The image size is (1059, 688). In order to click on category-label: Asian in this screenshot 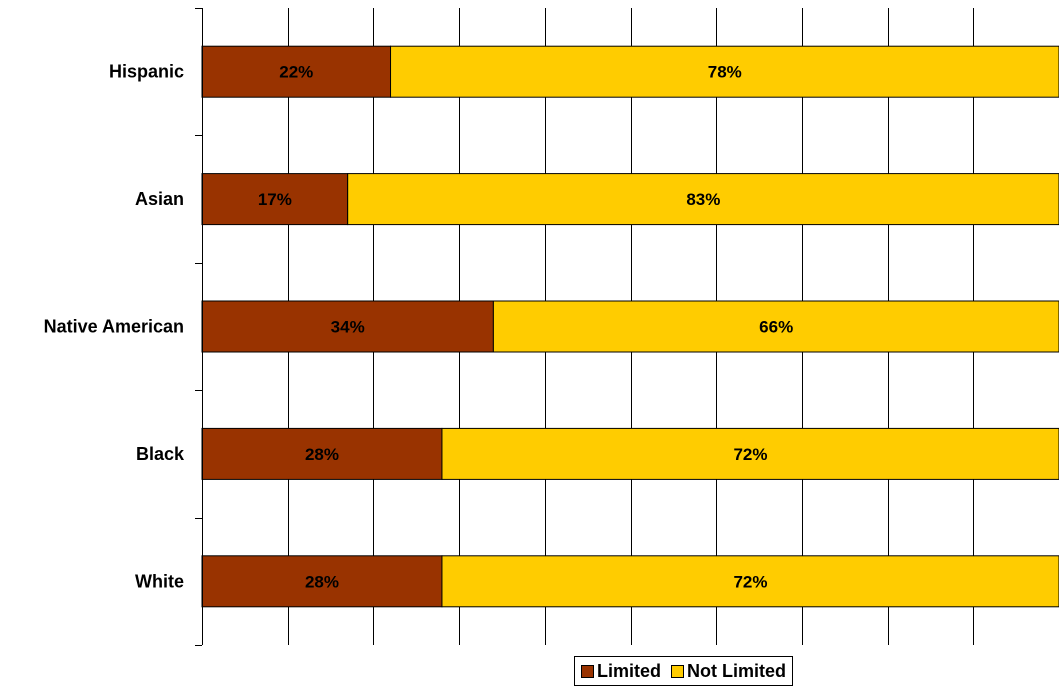, I will do `click(159, 199)`.